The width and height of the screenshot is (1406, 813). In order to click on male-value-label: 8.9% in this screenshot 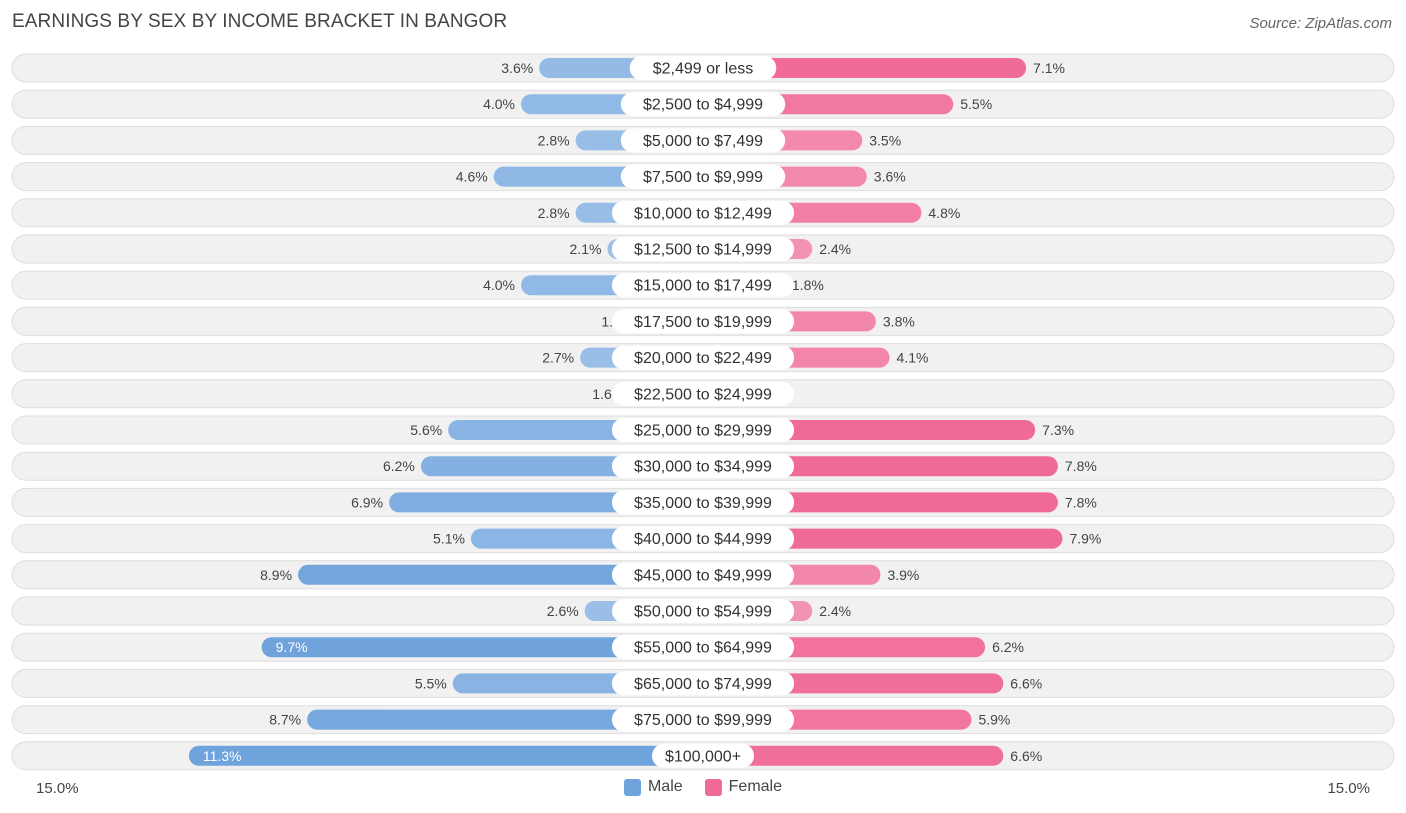, I will do `click(276, 575)`.